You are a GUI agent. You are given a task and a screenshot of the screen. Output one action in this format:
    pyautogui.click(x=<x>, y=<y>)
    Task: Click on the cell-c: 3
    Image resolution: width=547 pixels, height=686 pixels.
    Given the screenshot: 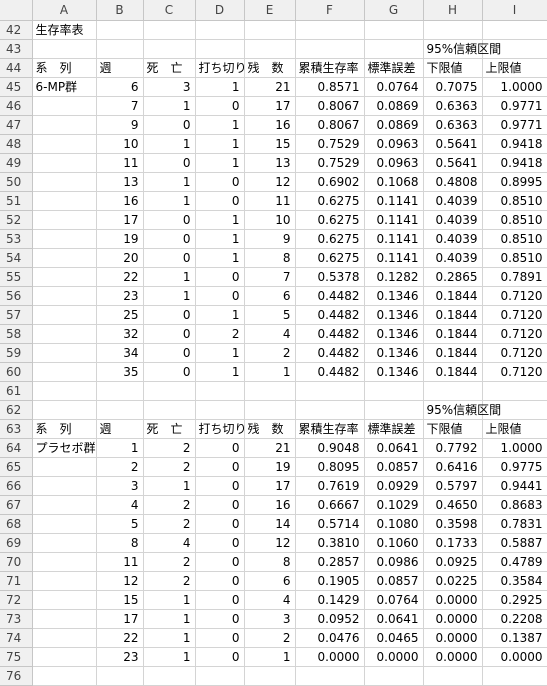 What is the action you would take?
    pyautogui.click(x=169, y=87)
    